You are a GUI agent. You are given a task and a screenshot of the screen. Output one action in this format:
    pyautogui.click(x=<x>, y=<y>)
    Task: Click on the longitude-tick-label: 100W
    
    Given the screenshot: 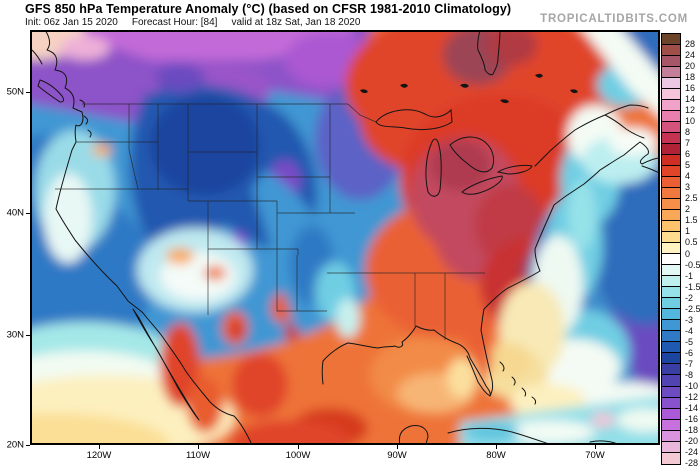 What is the action you would take?
    pyautogui.click(x=298, y=455)
    